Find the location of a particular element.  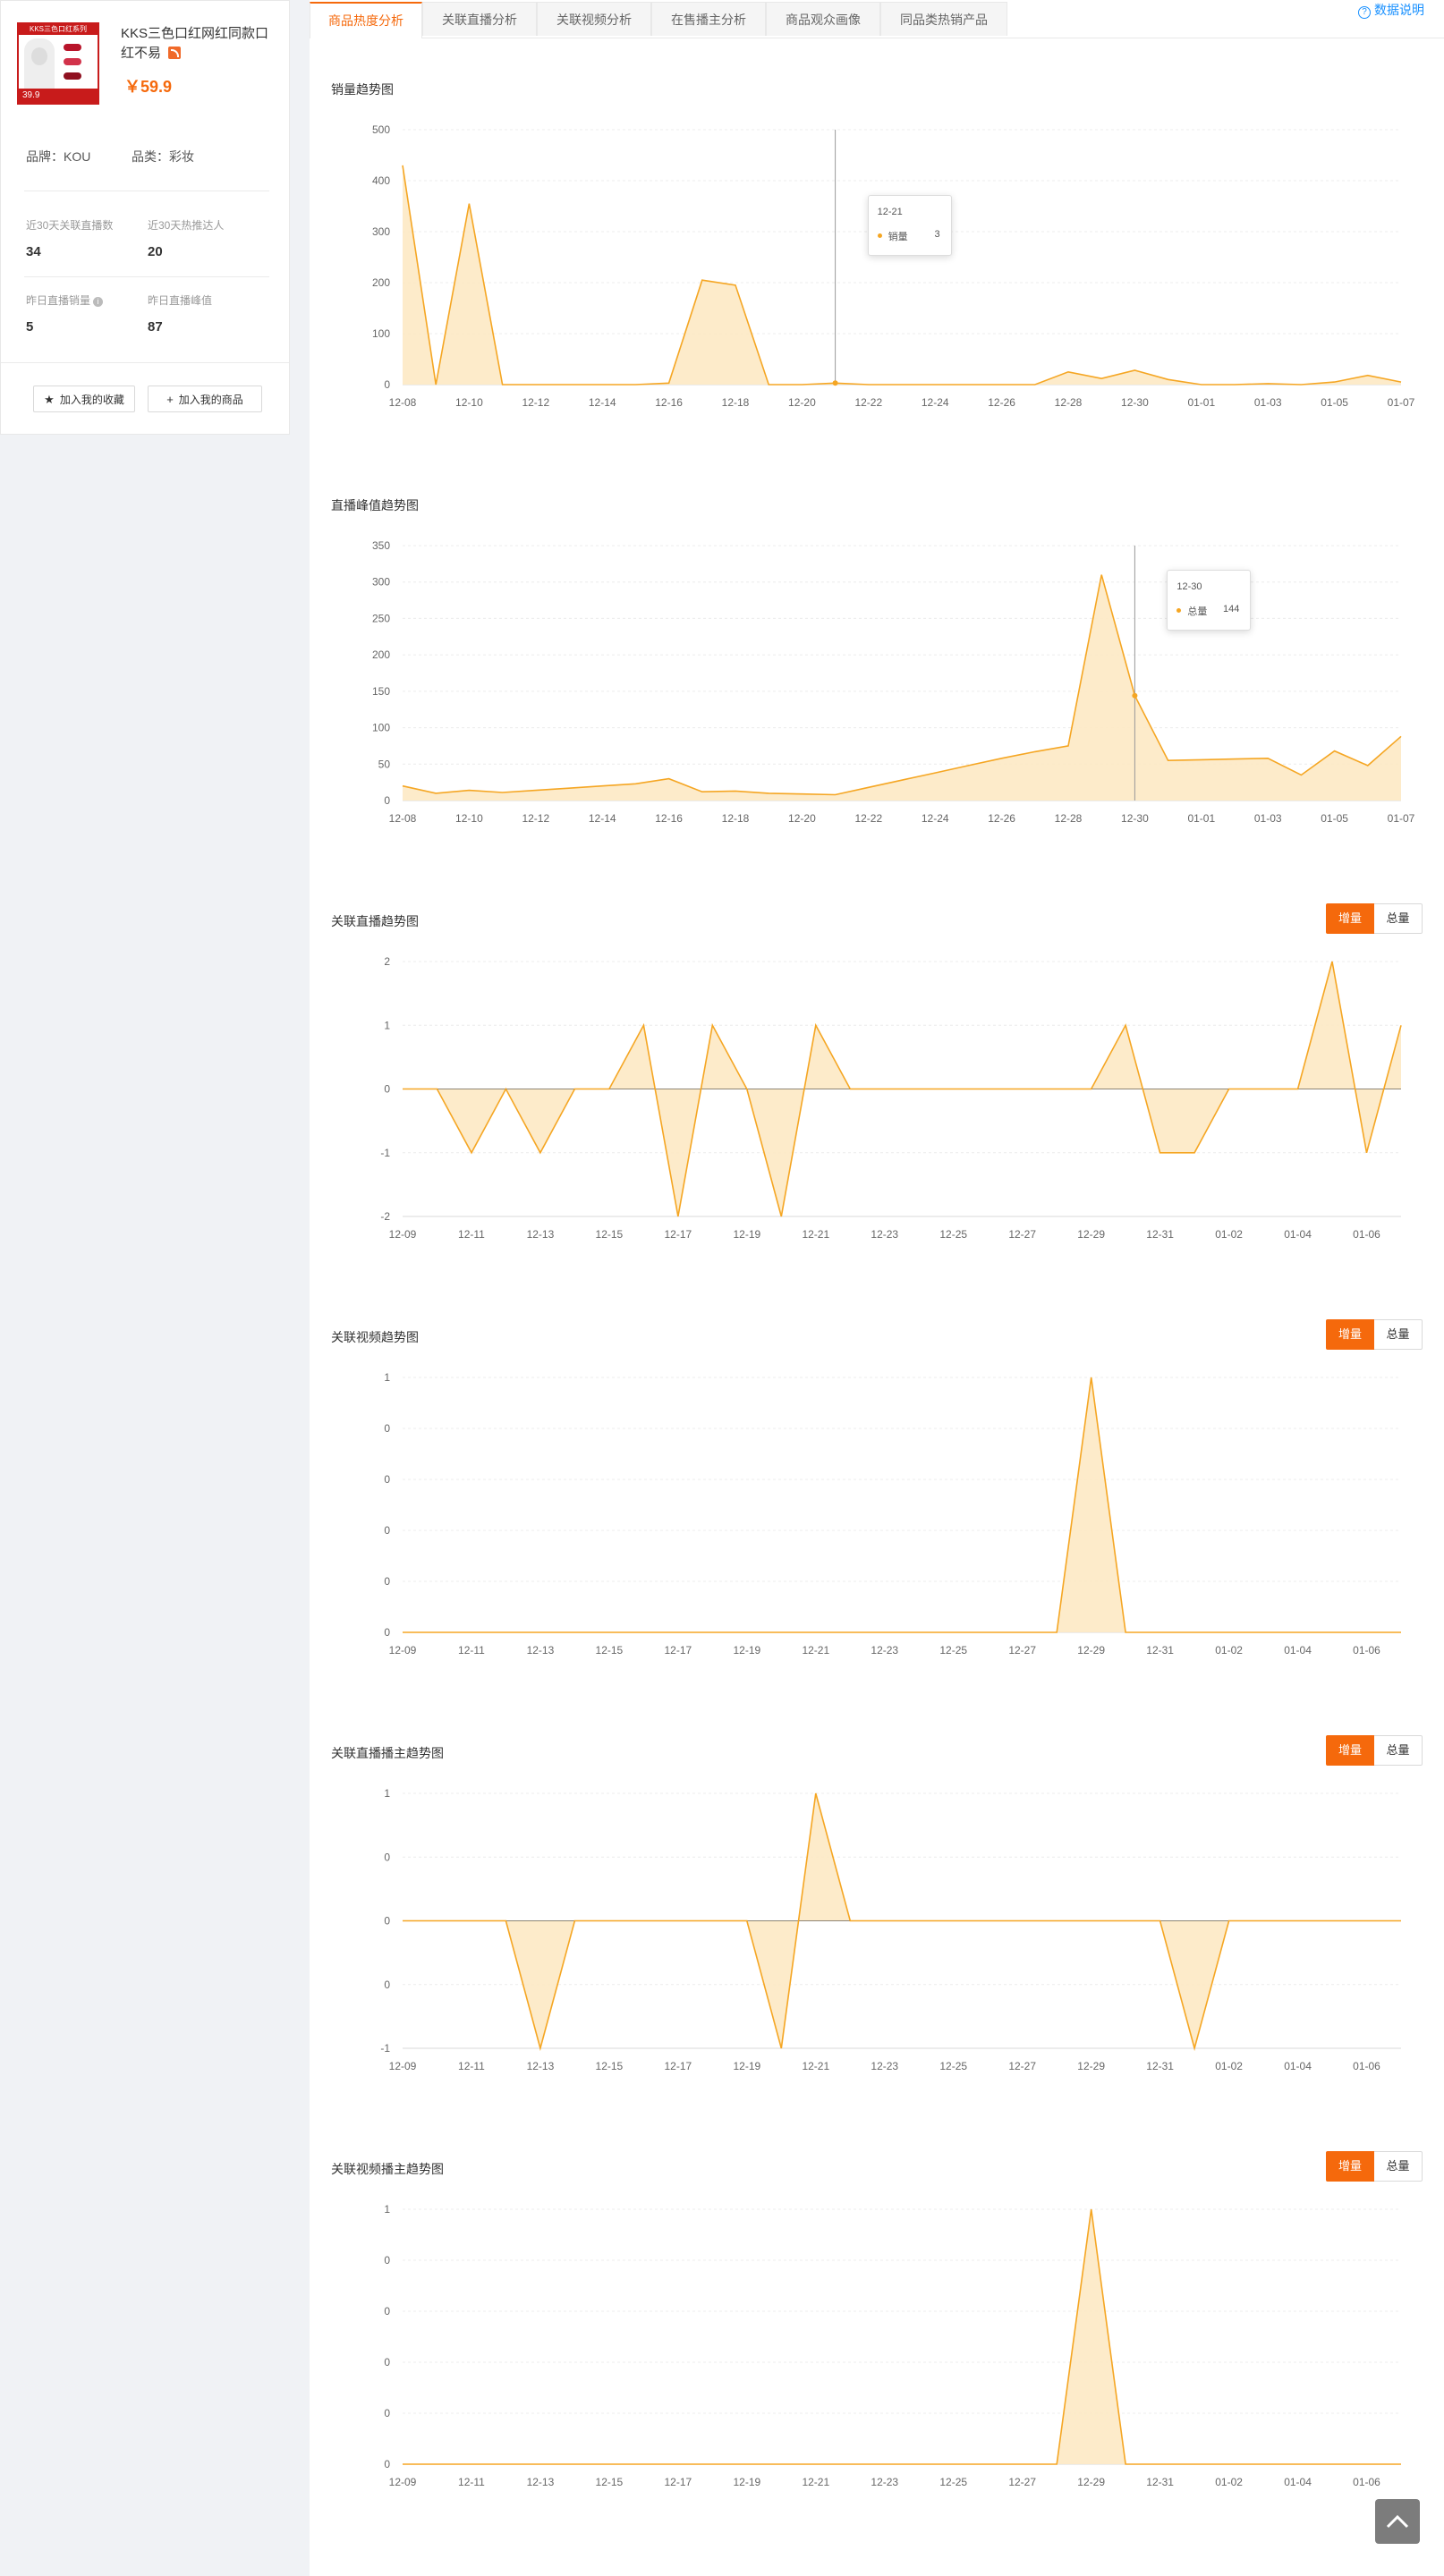

rss-icon is located at coordinates (175, 53).